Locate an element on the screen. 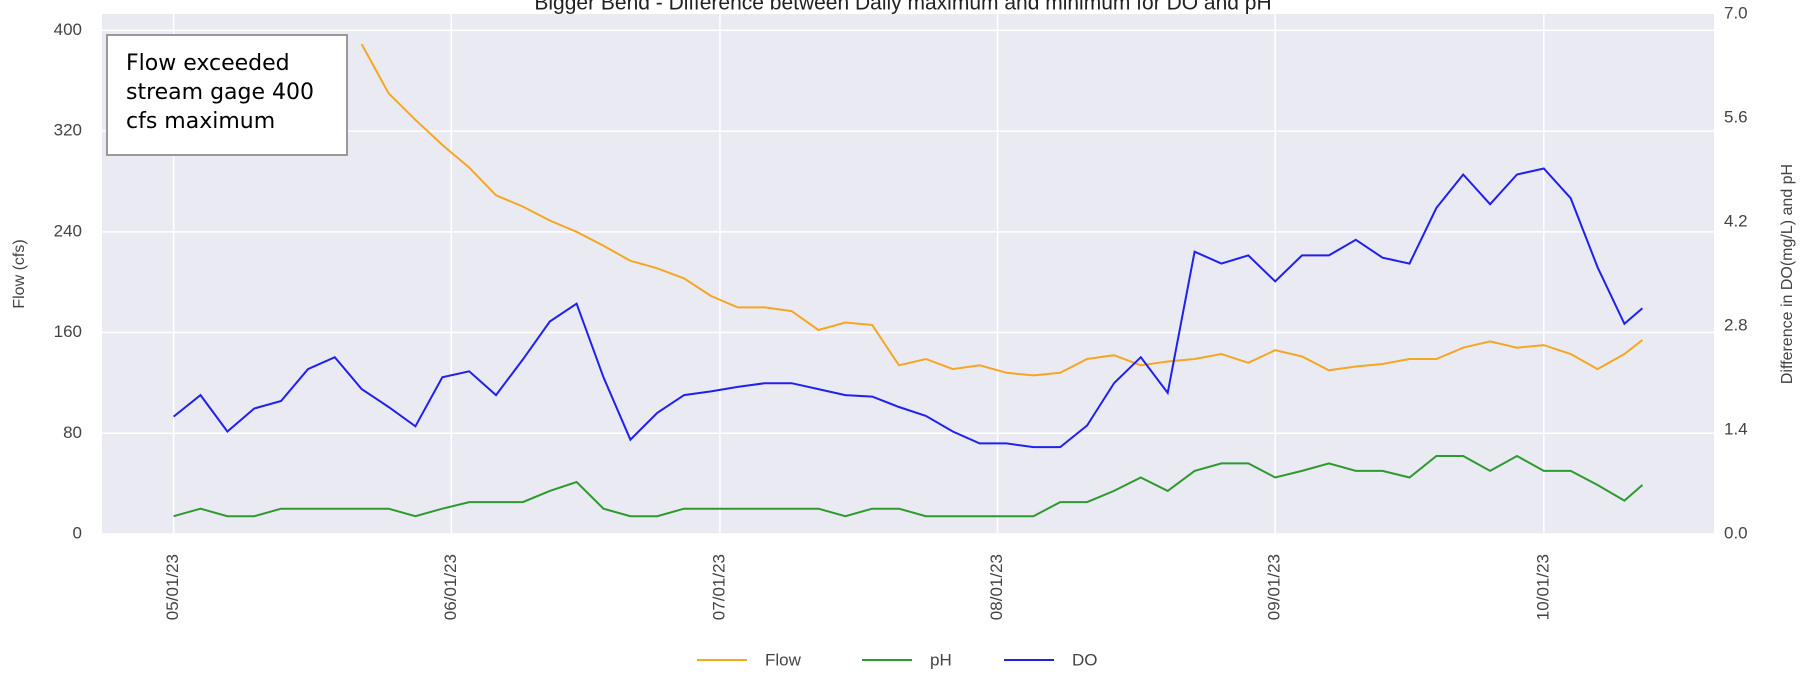 The height and width of the screenshot is (674, 1806). y-tick-label: 160 is located at coordinates (68, 331).